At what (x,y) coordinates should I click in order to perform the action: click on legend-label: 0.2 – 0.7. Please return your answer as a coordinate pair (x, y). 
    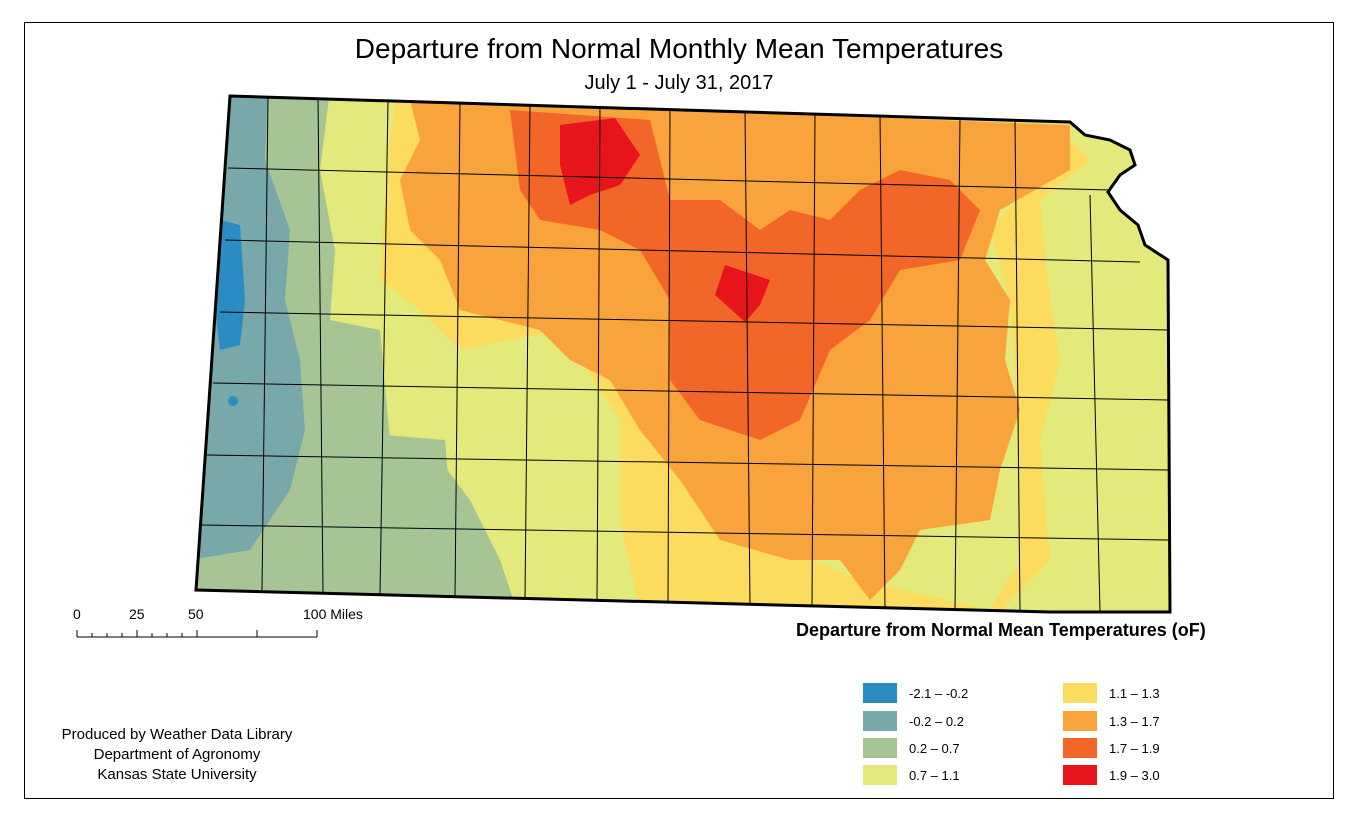
    Looking at the image, I should click on (934, 748).